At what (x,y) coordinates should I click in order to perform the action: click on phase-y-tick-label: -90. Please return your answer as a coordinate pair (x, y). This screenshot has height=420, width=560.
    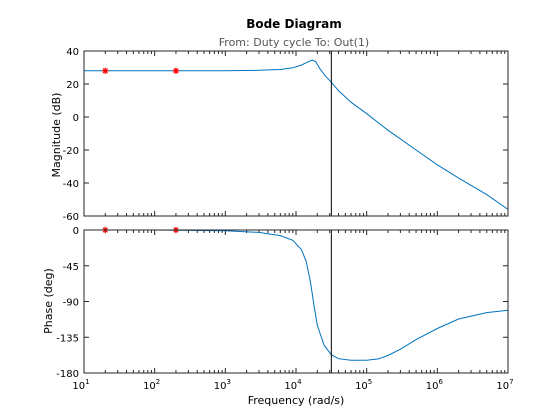
    Looking at the image, I should click on (71, 303).